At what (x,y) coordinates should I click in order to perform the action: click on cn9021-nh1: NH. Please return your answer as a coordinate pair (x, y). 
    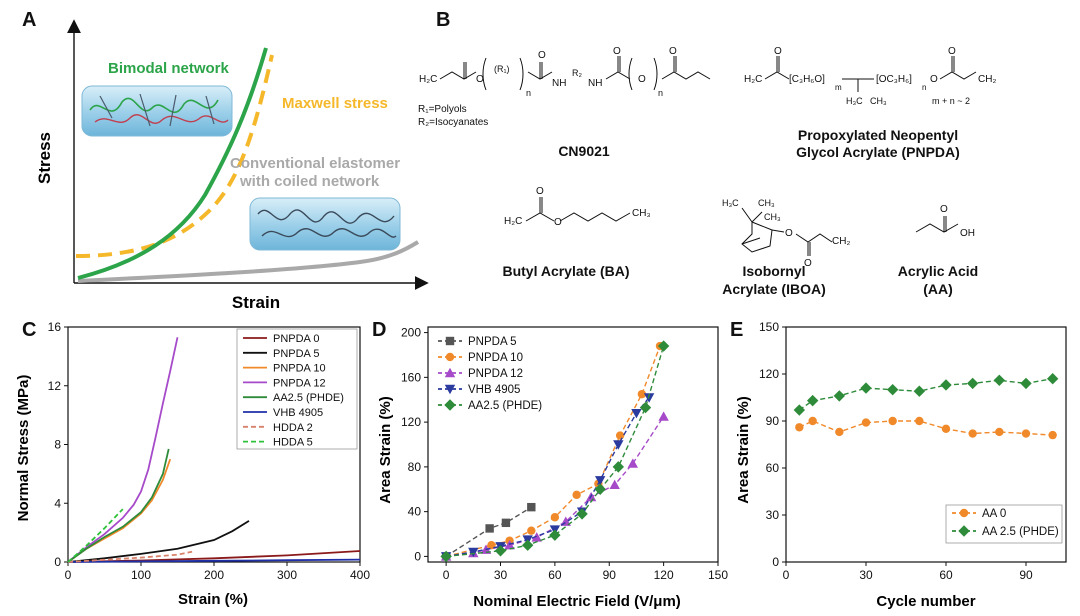
    Looking at the image, I should click on (559, 83).